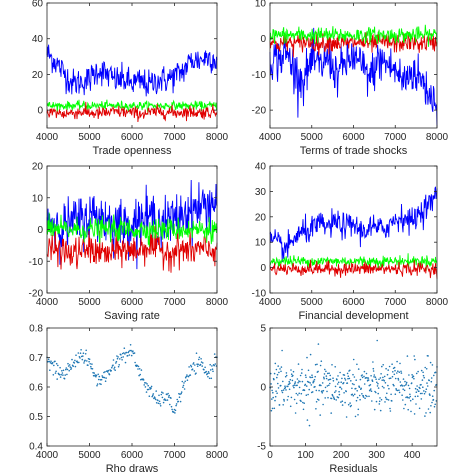 This screenshot has width=474, height=474. What do you see at coordinates (261, 447) in the screenshot?
I see `y-tick-label: -5` at bounding box center [261, 447].